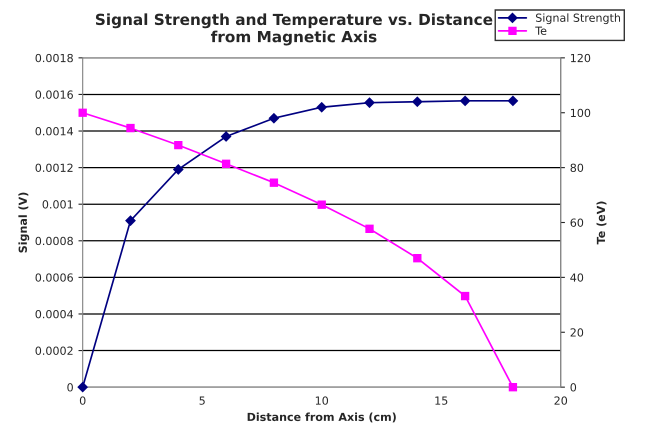 This screenshot has height=445, width=646. Describe the element at coordinates (54, 94) in the screenshot. I see `y-tick-label: 0.0016` at that location.